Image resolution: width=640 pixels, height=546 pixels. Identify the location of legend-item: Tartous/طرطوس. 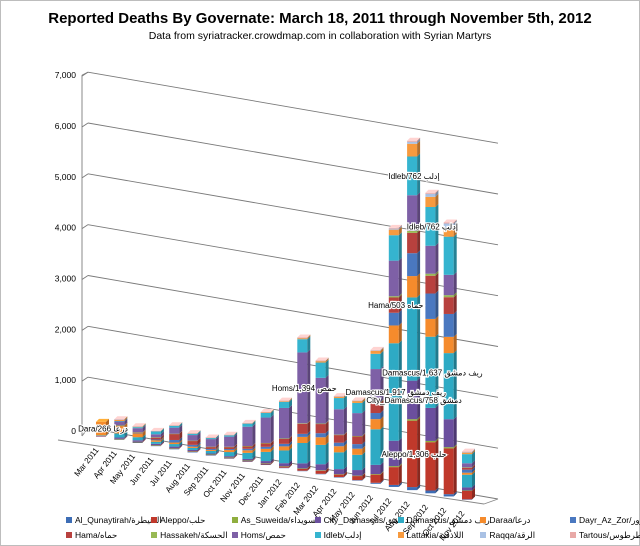
(605, 535).